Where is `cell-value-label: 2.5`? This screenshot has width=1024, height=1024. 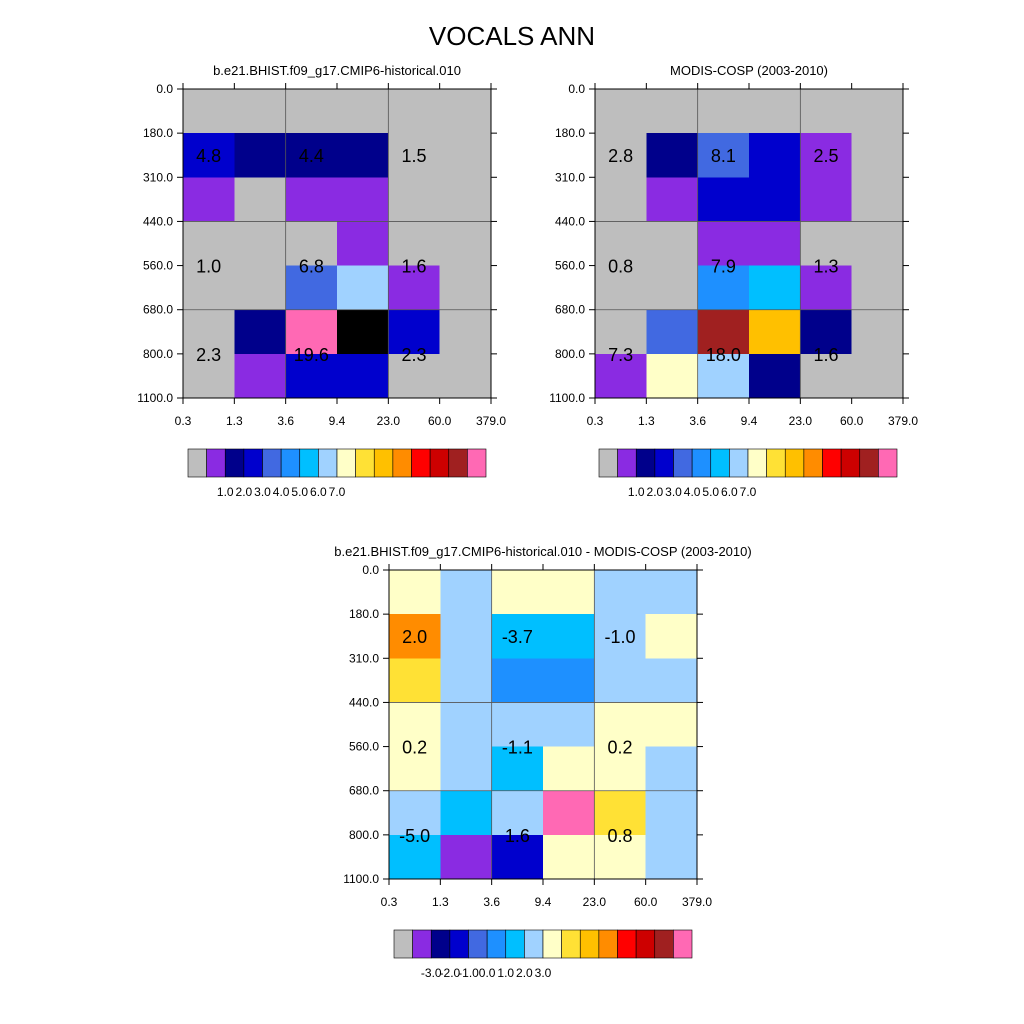 cell-value-label: 2.5 is located at coordinates (825, 156).